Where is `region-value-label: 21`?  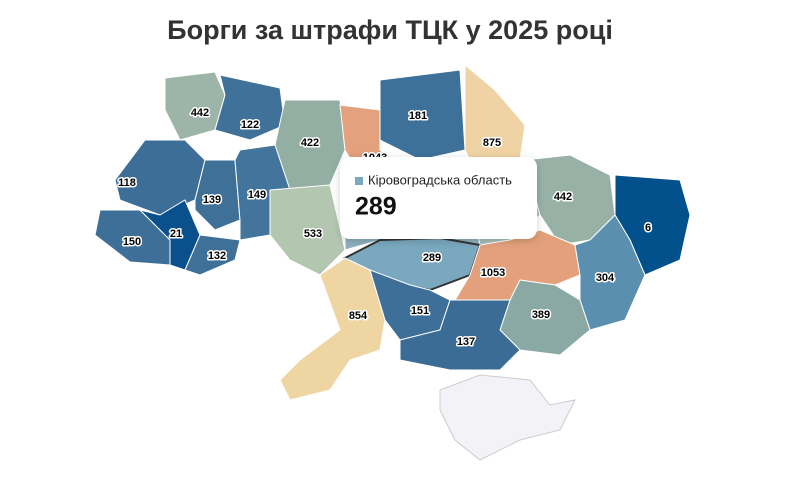 region-value-label: 21 is located at coordinates (176, 234).